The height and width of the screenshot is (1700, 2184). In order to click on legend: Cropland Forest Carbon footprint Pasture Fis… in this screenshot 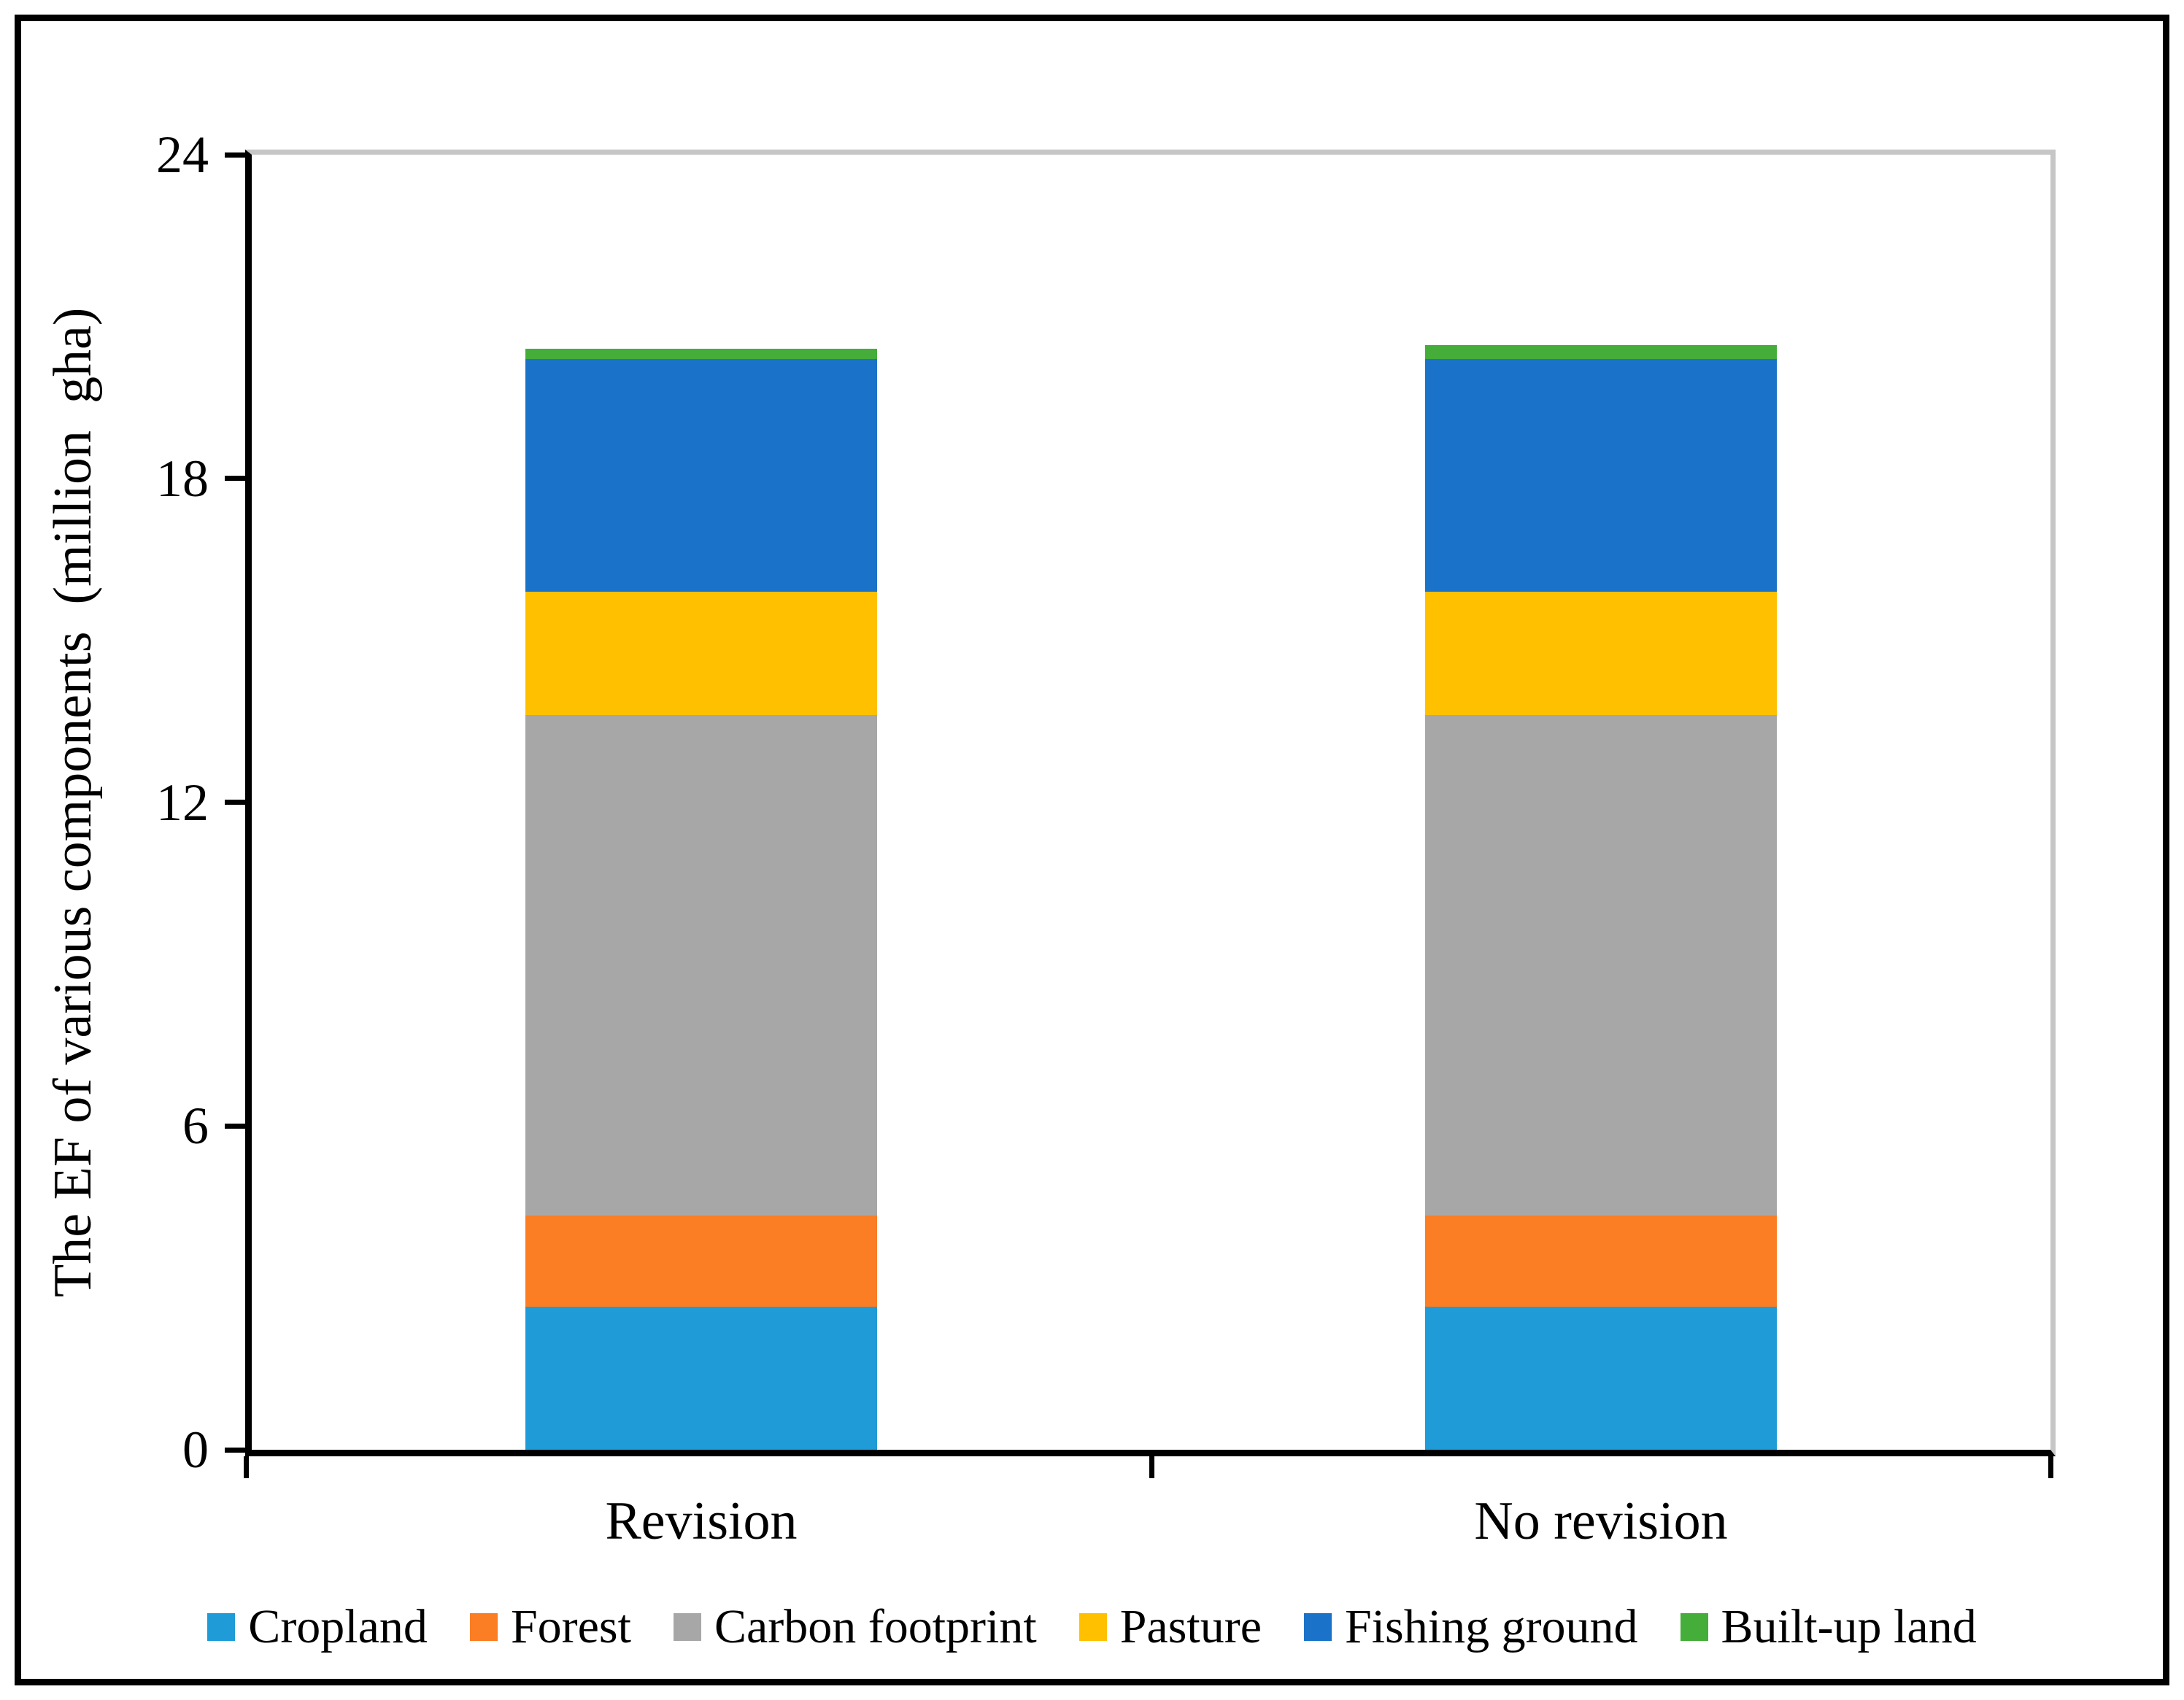, I will do `click(1092, 1627)`.